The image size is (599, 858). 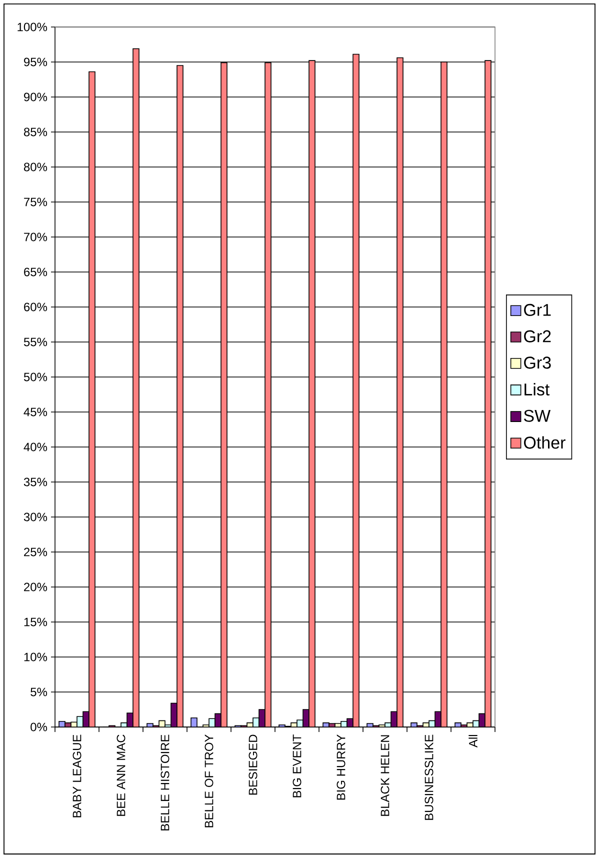 What do you see at coordinates (36, 587) in the screenshot?
I see `y-tick-label: 20%` at bounding box center [36, 587].